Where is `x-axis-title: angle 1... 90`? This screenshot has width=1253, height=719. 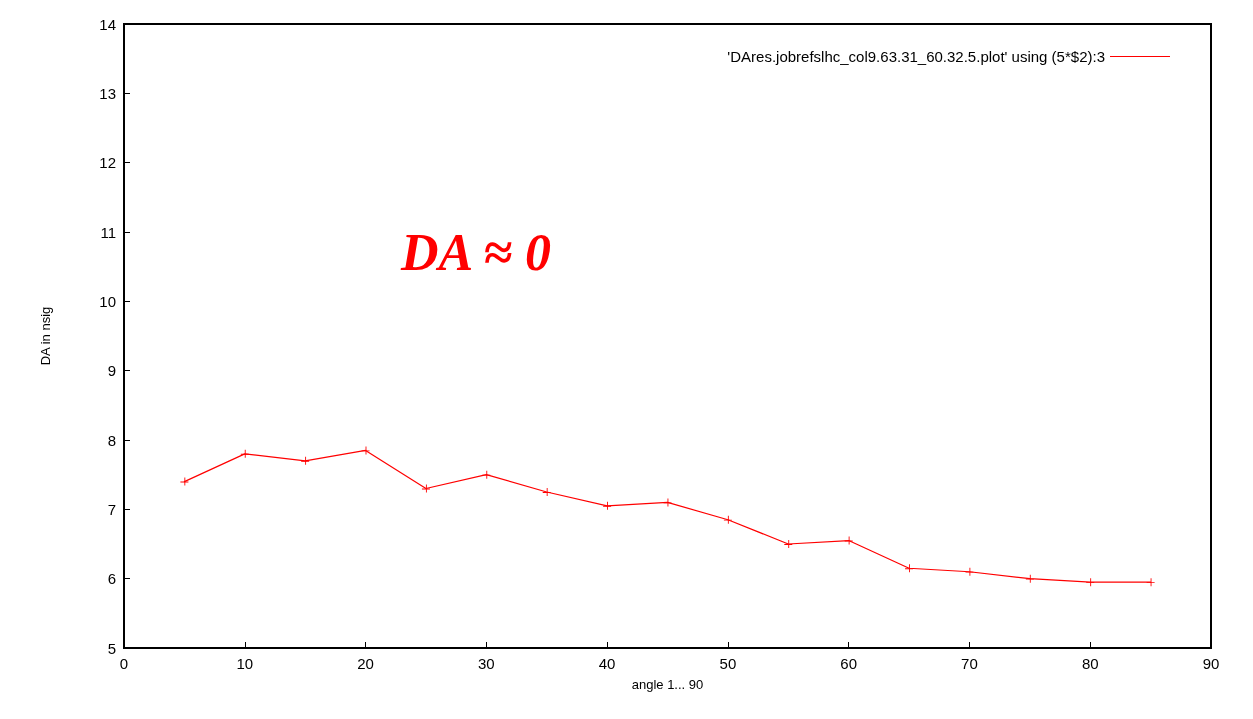 x-axis-title: angle 1... 90 is located at coordinates (667, 684).